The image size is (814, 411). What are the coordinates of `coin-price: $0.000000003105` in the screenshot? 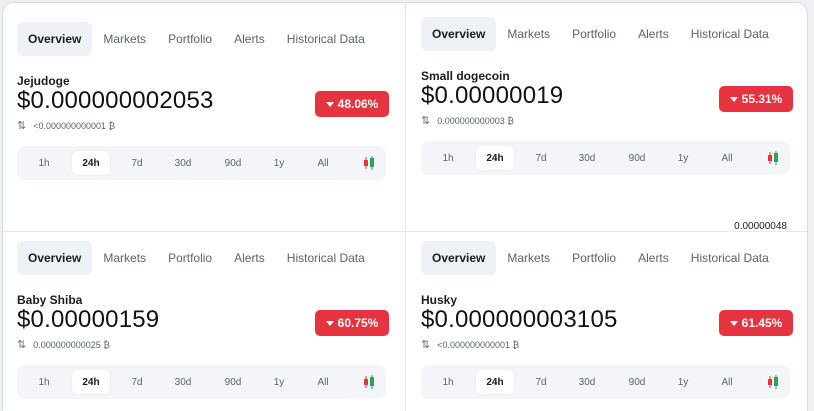 It's located at (519, 319).